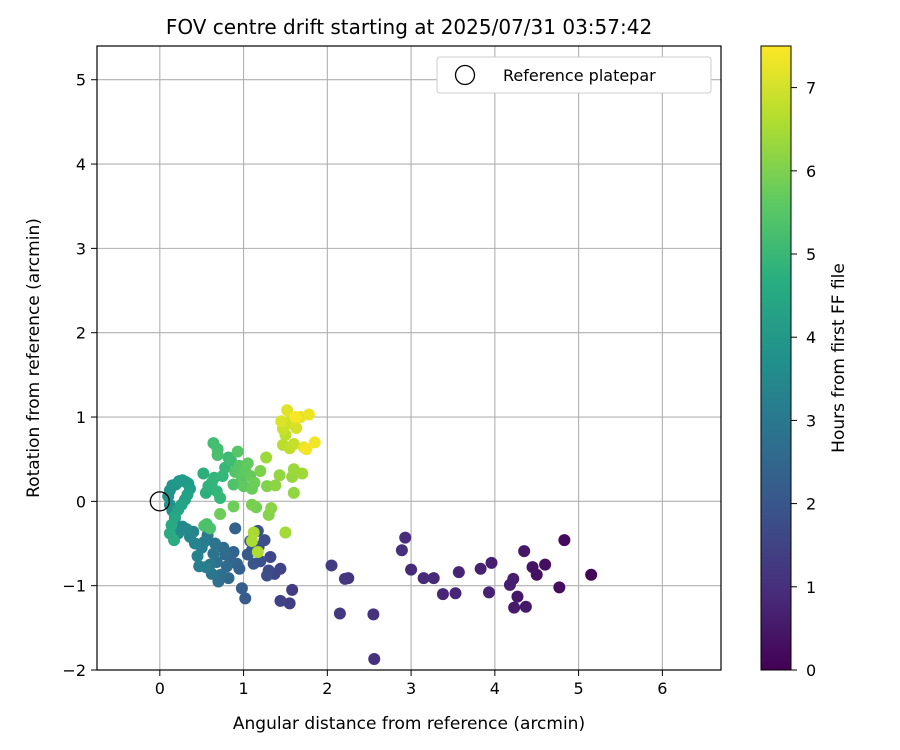 This screenshot has width=900, height=750. What do you see at coordinates (81, 501) in the screenshot?
I see `y-tick-label: 0` at bounding box center [81, 501].